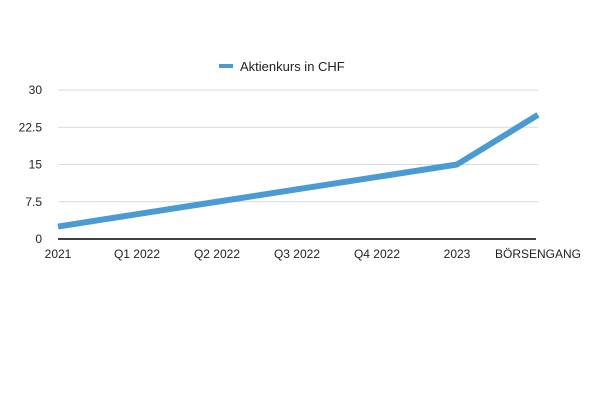 The image size is (600, 400). What do you see at coordinates (297, 254) in the screenshot?
I see `x-tick-label: Q3 2022` at bounding box center [297, 254].